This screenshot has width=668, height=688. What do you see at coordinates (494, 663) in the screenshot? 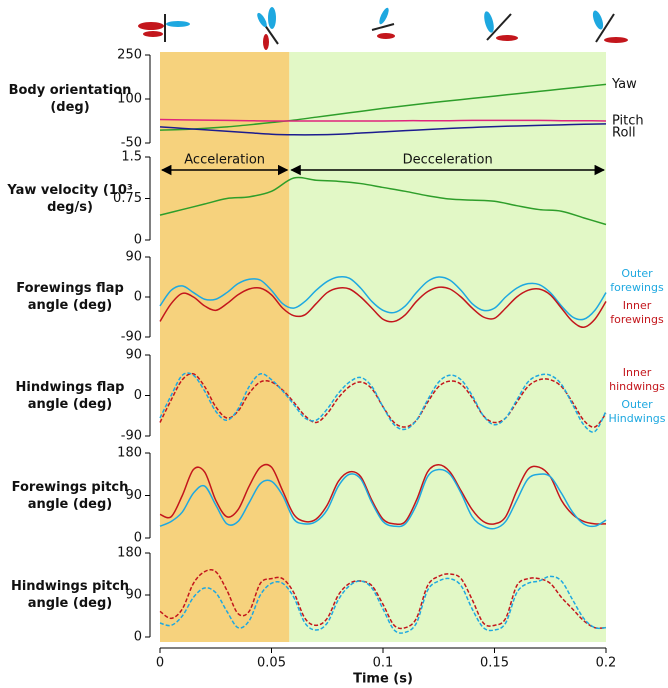
I see `x-tick-label: 0.15` at bounding box center [494, 663].